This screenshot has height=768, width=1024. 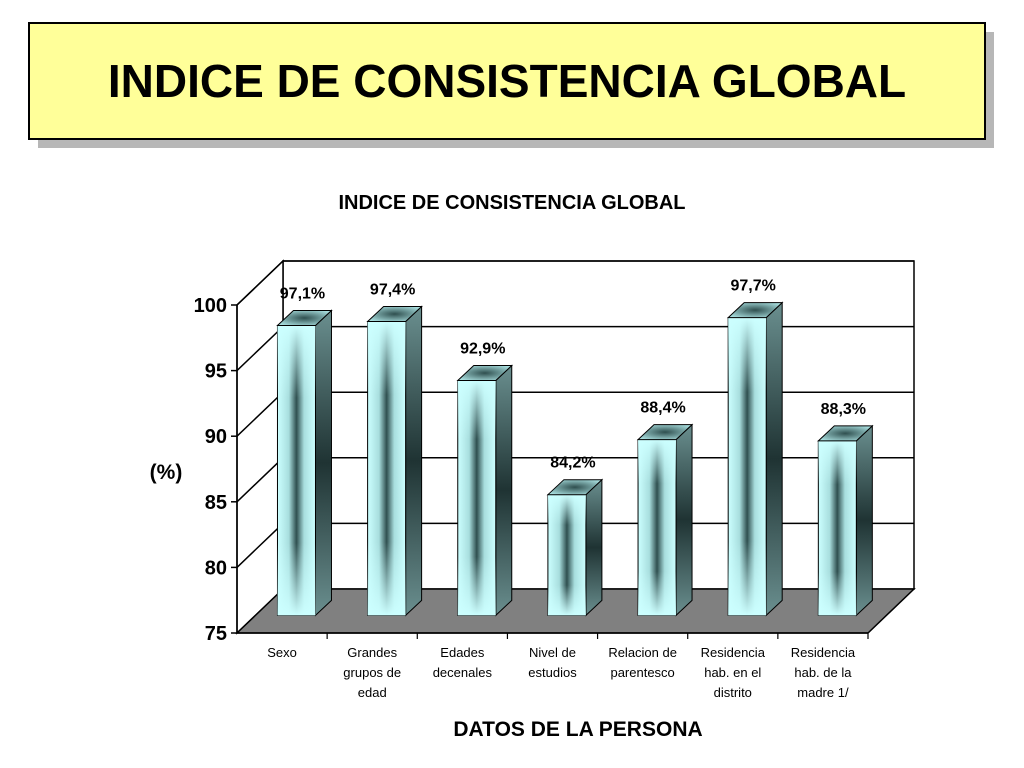 What do you see at coordinates (216, 568) in the screenshot?
I see `y-tick-label: 80` at bounding box center [216, 568].